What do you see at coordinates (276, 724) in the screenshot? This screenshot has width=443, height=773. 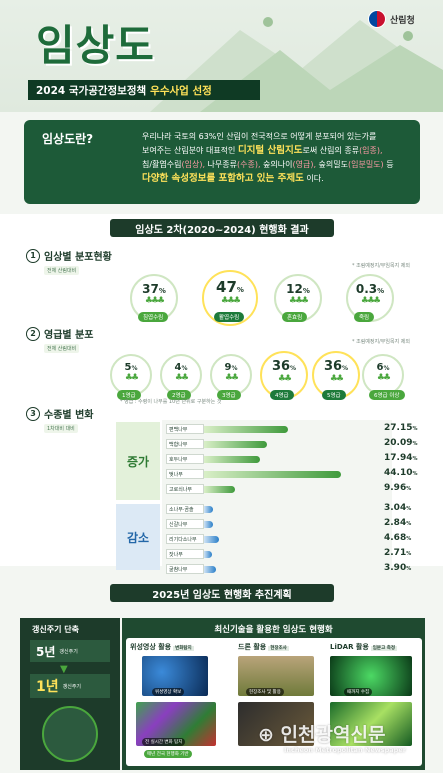 I see `drone-field-image` at bounding box center [276, 724].